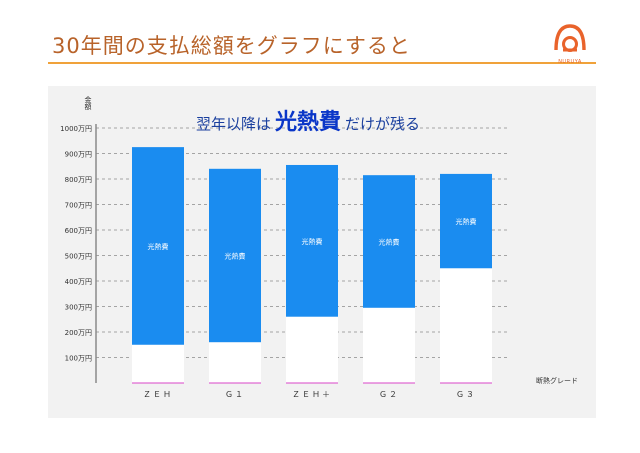  What do you see at coordinates (78, 155) in the screenshot?
I see `y-tick-label: 900万円` at bounding box center [78, 155].